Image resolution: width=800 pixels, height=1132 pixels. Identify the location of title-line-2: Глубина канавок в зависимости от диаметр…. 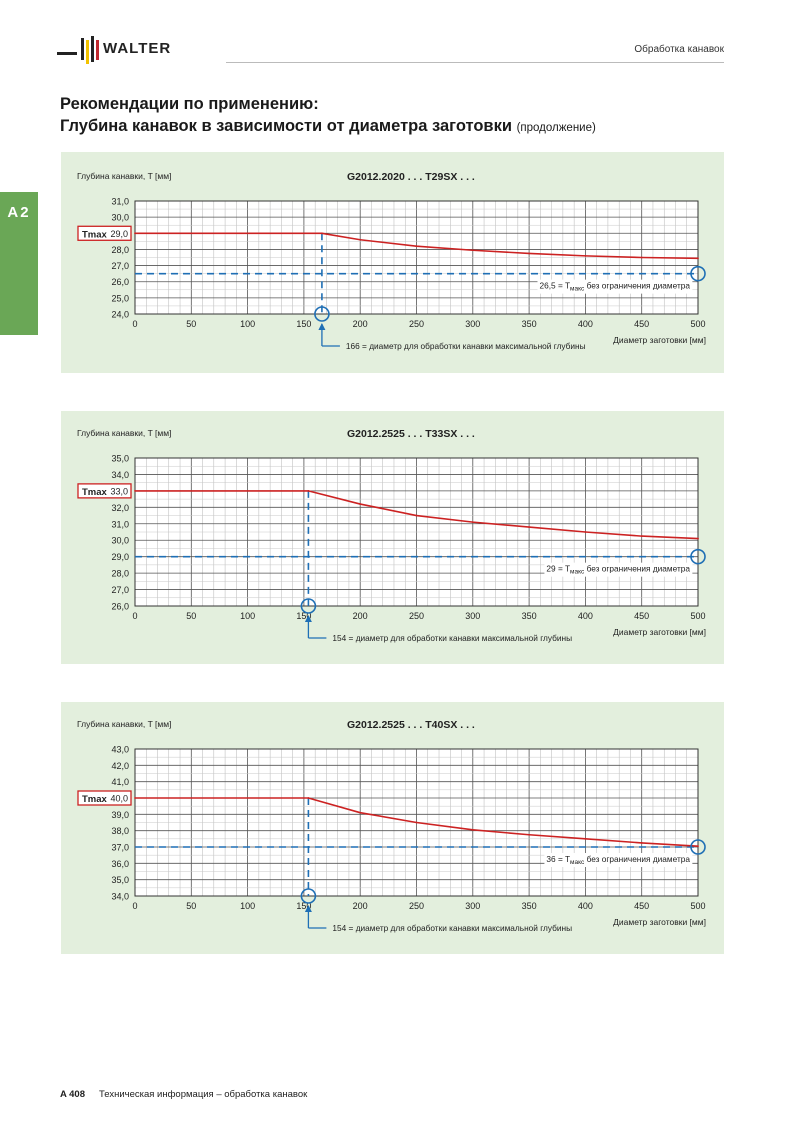
(286, 126).